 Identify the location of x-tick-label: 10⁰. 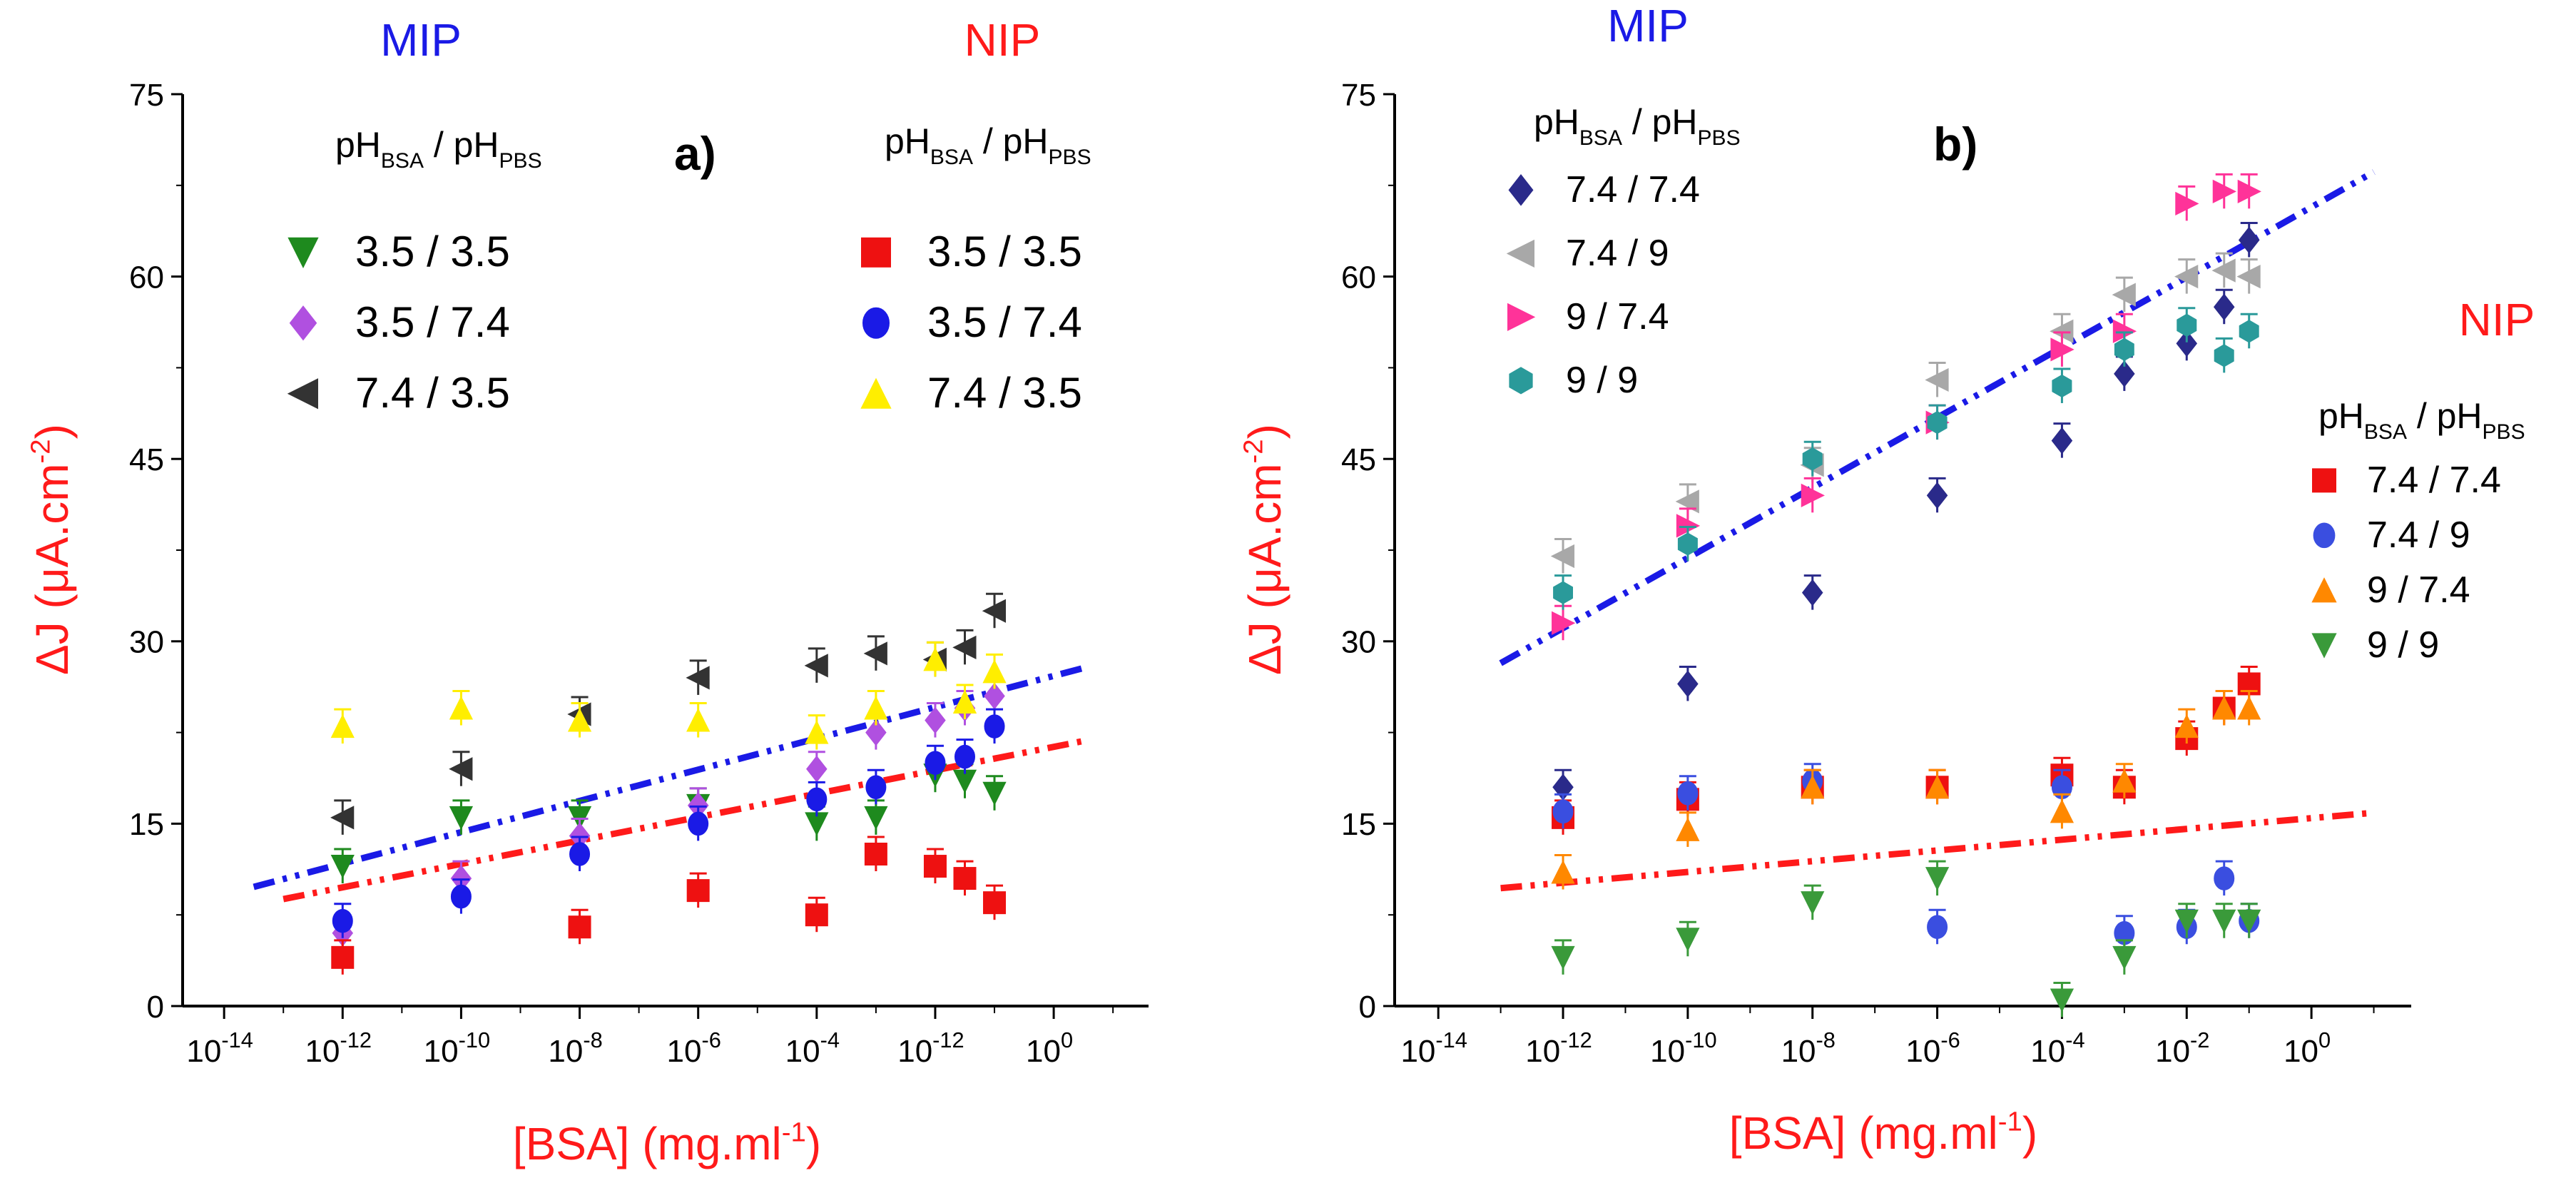
(2307, 1048).